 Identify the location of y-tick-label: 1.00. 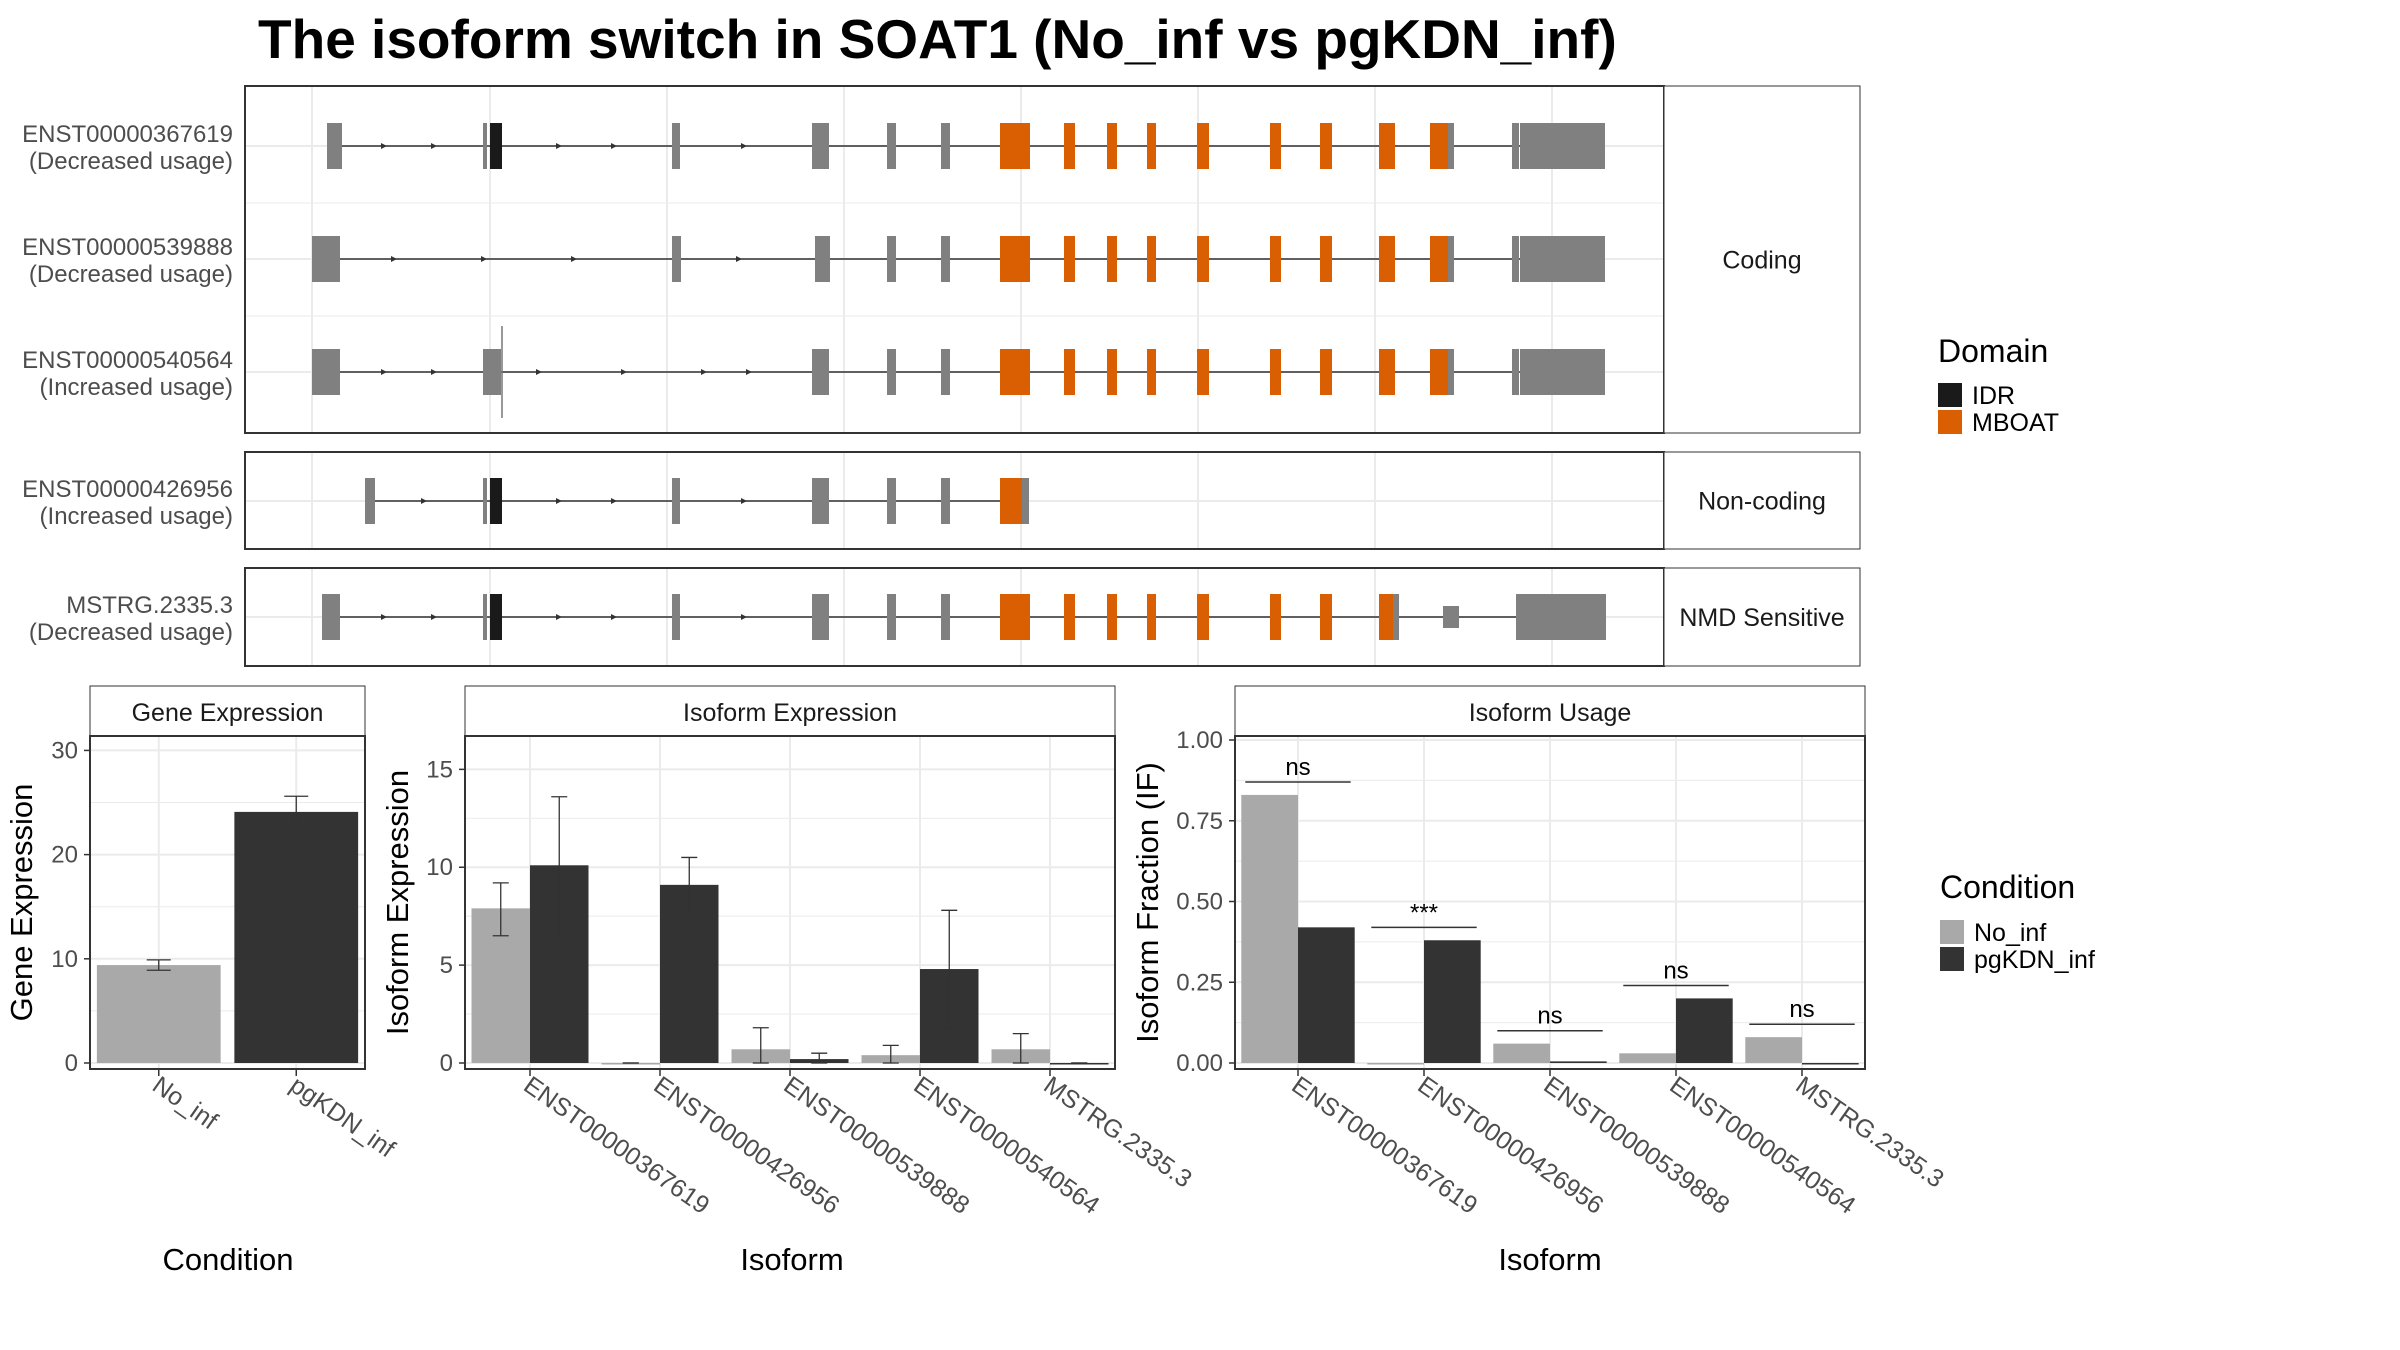
(1199, 740).